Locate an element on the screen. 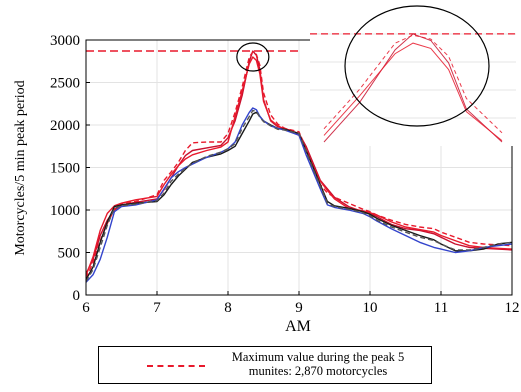  x-tick-label: 6 is located at coordinates (86, 308).